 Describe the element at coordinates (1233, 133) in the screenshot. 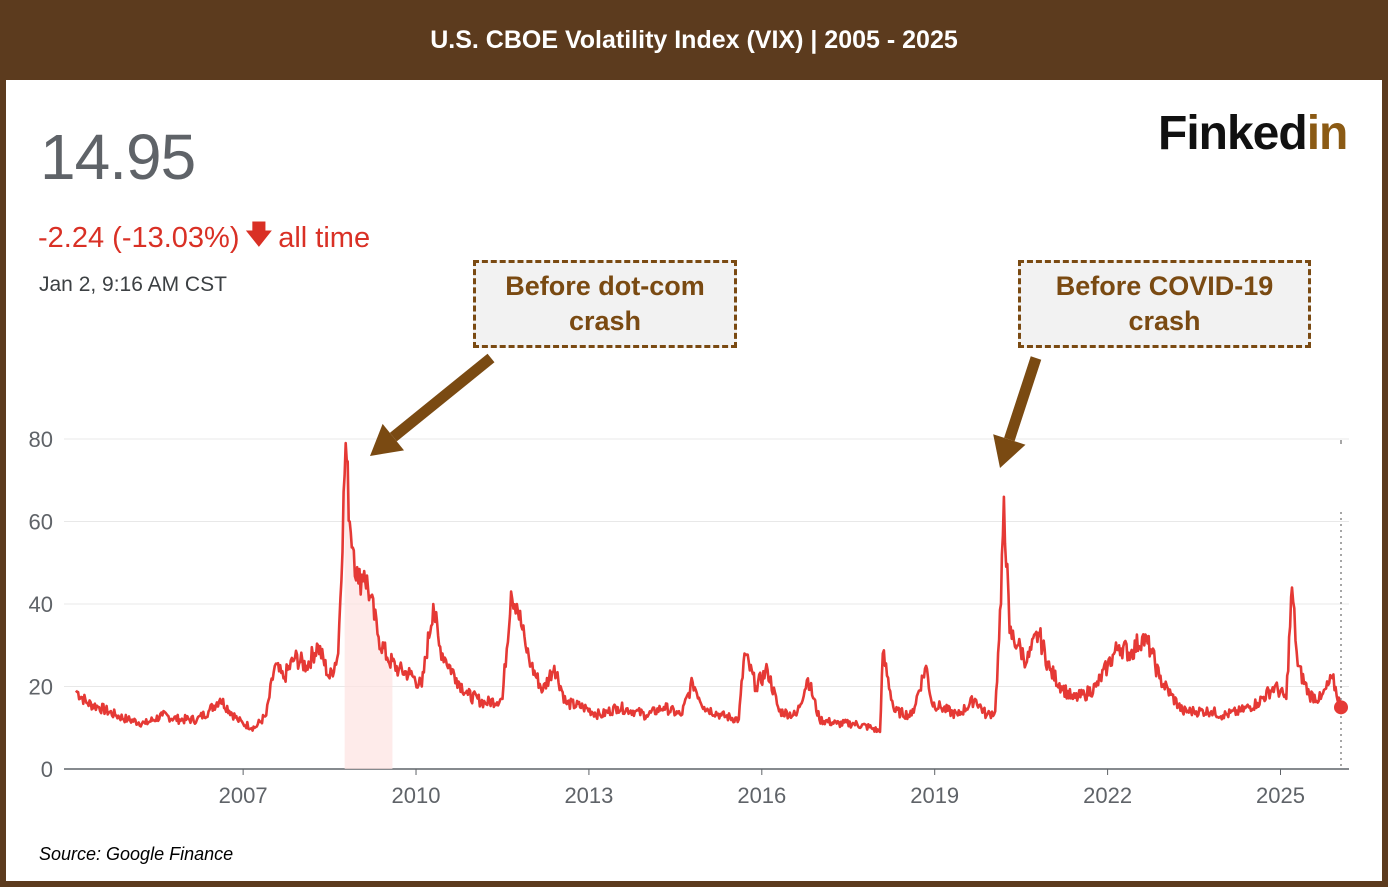

I see `logo-main: Finked` at that location.